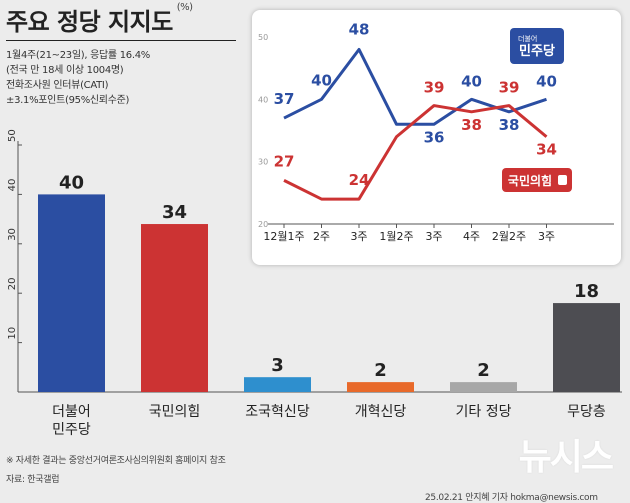 The image size is (630, 503). Describe the element at coordinates (174, 212) in the screenshot. I see `bar-value-label: 34` at that location.